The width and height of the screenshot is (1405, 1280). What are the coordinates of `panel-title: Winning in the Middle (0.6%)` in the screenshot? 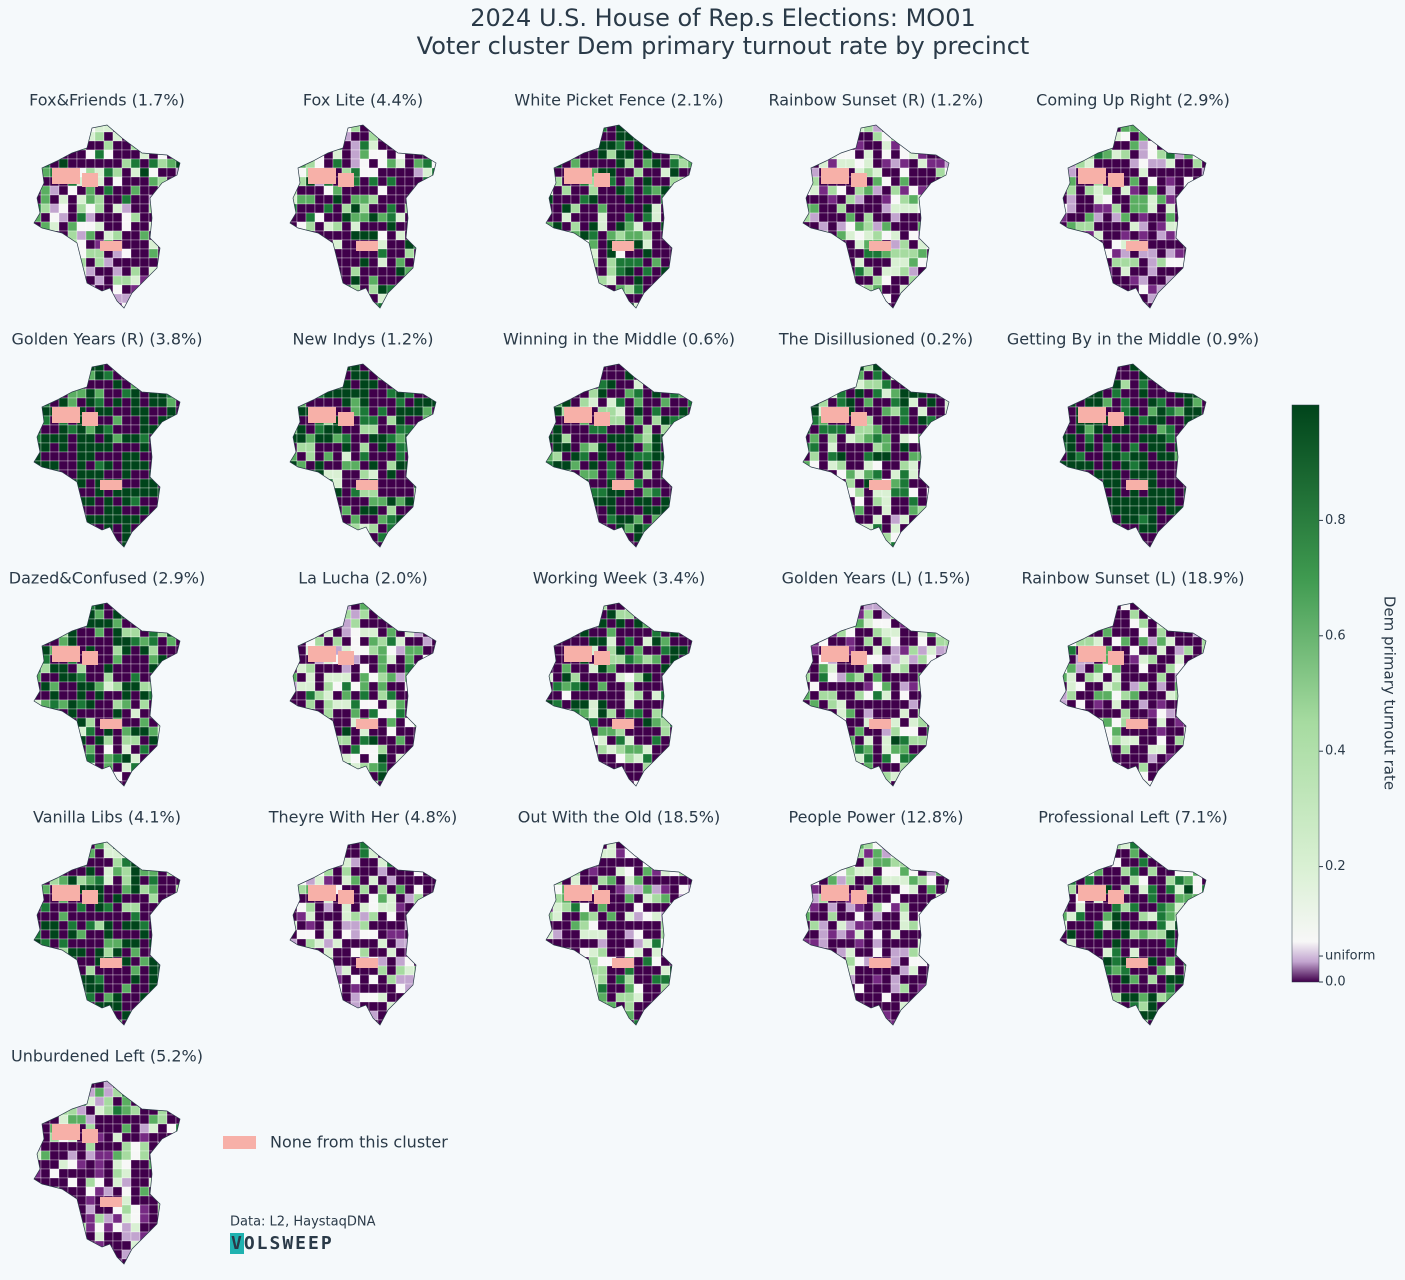 It's located at (619, 339).